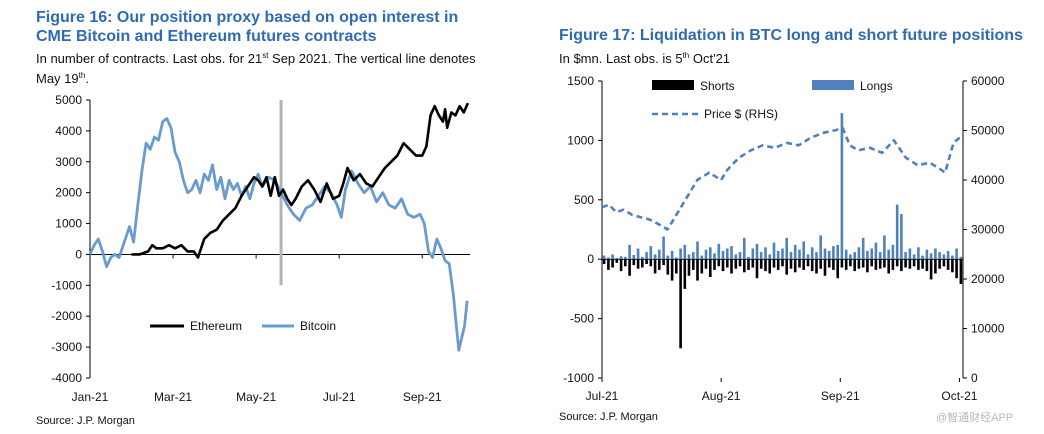  What do you see at coordinates (300, 180) in the screenshot?
I see `ethereum-series-line` at bounding box center [300, 180].